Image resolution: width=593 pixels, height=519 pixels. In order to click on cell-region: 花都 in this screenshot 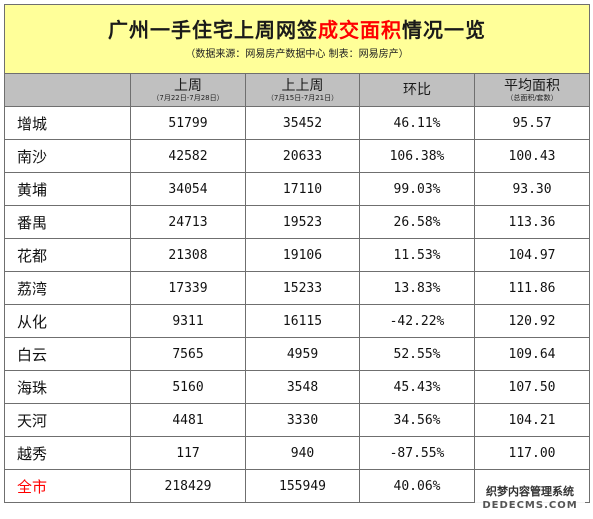, I will do `click(67, 255)`.